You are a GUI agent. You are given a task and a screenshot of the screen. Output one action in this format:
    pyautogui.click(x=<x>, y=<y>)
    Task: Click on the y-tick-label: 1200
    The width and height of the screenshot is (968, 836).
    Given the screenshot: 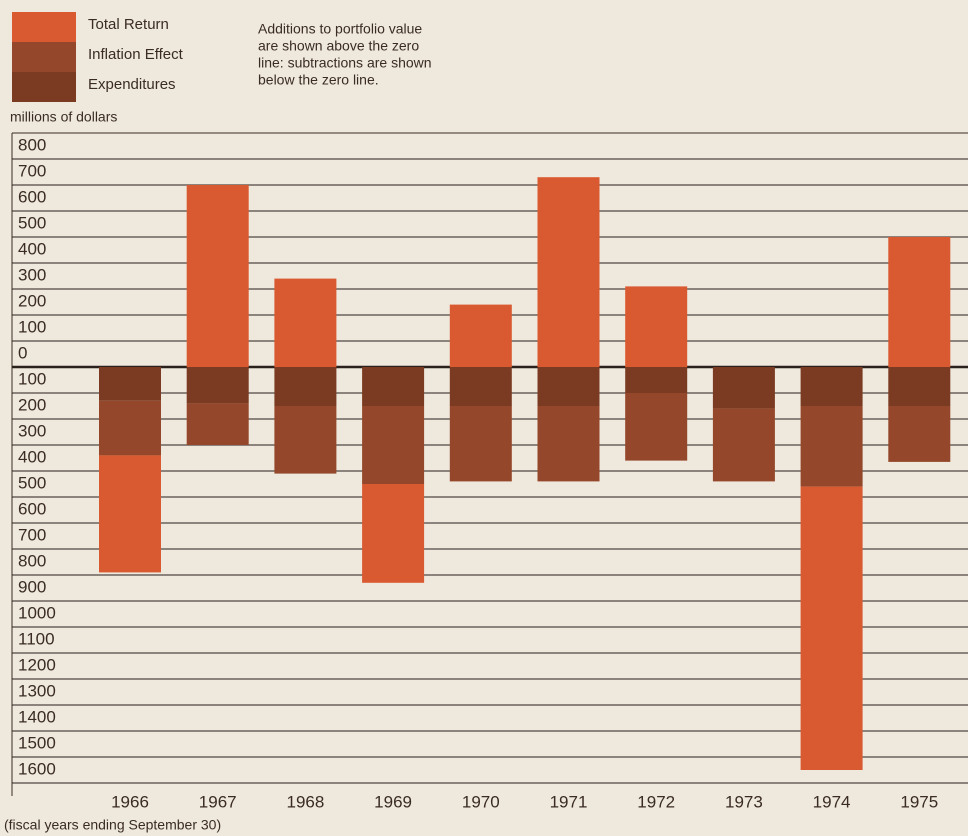 What is the action you would take?
    pyautogui.click(x=37, y=664)
    